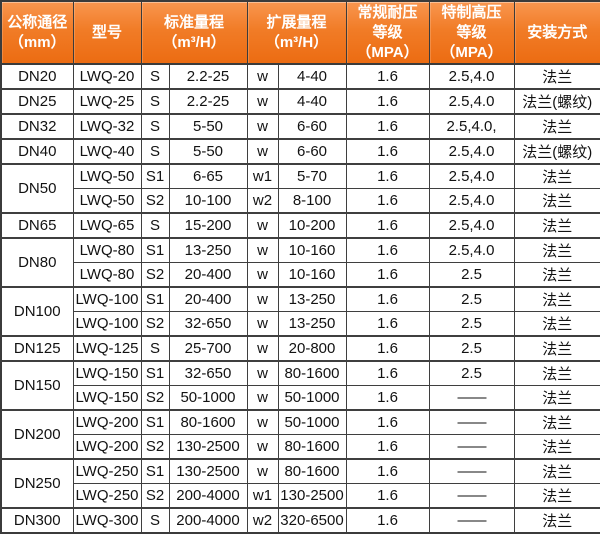 The image size is (600, 535). Describe the element at coordinates (107, 33) in the screenshot. I see `header-model: 型号` at that location.